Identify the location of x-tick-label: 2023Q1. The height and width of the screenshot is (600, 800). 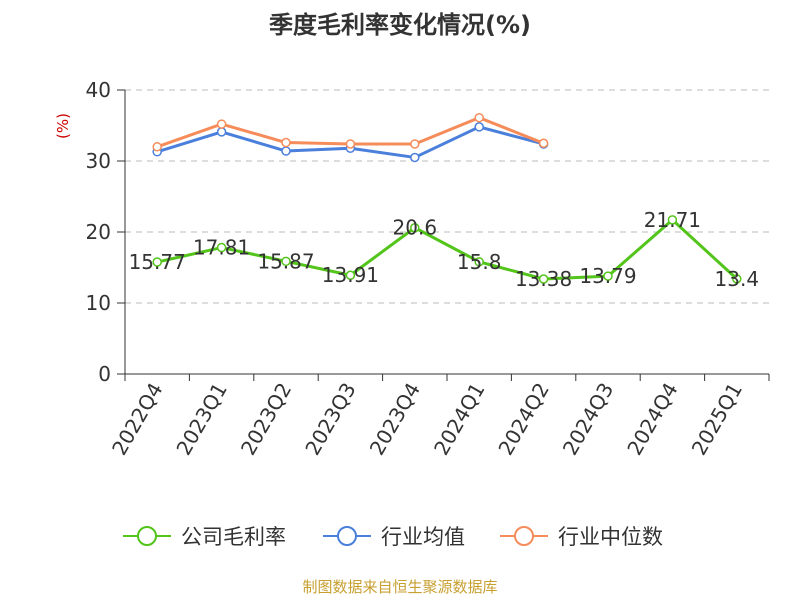
(201, 419).